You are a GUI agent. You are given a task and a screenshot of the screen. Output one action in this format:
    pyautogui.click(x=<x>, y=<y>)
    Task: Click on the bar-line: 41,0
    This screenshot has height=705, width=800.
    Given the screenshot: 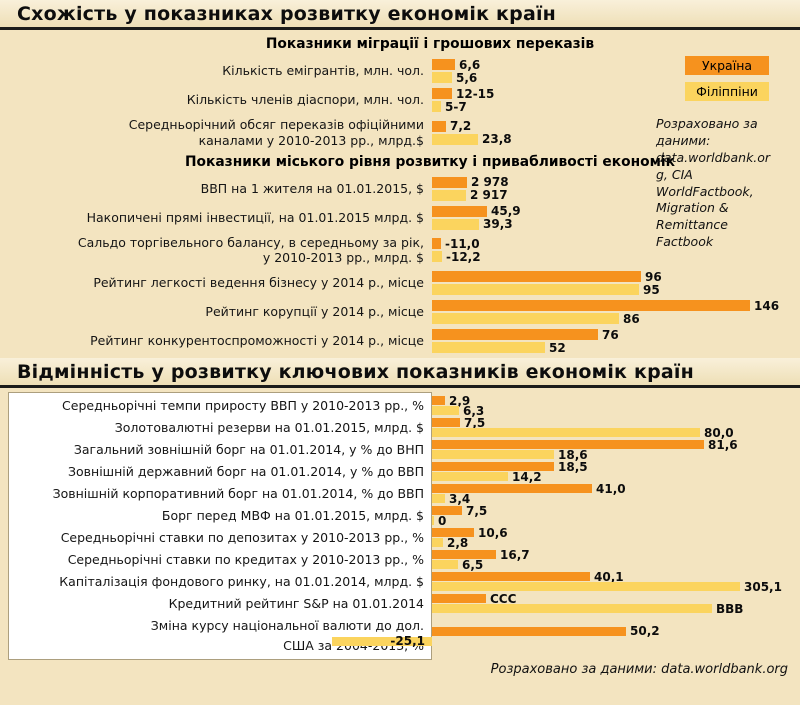 What is the action you would take?
    pyautogui.click(x=616, y=488)
    